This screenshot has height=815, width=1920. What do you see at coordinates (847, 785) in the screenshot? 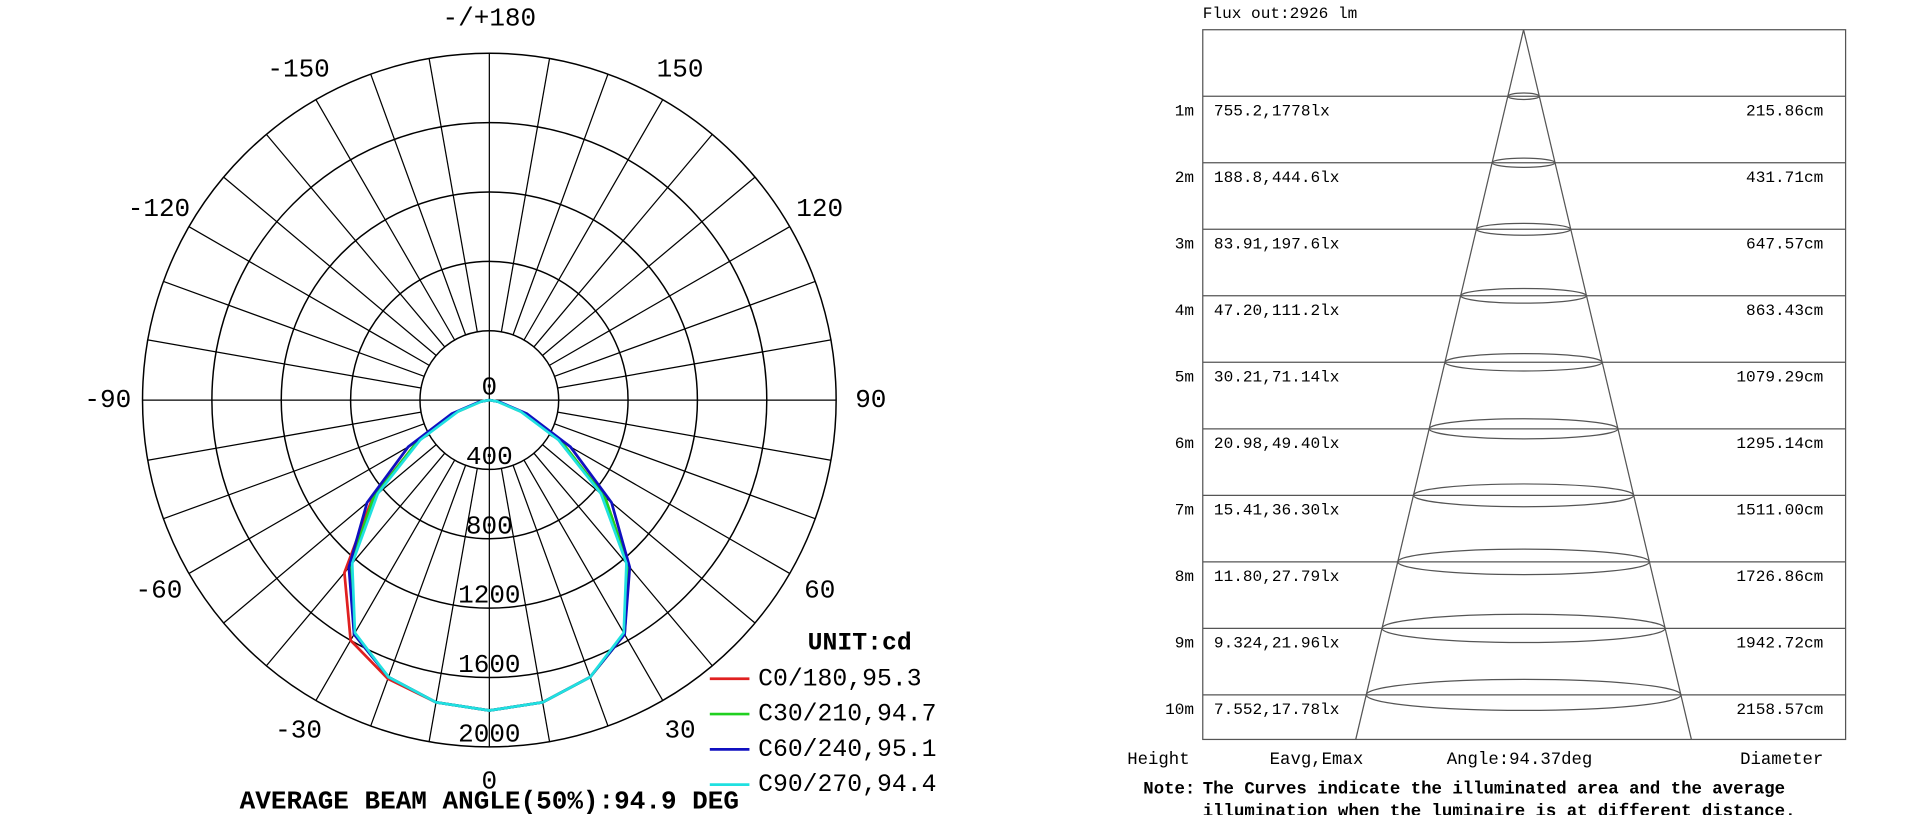
I see `legend-label: C90/270,94.4` at bounding box center [847, 785].